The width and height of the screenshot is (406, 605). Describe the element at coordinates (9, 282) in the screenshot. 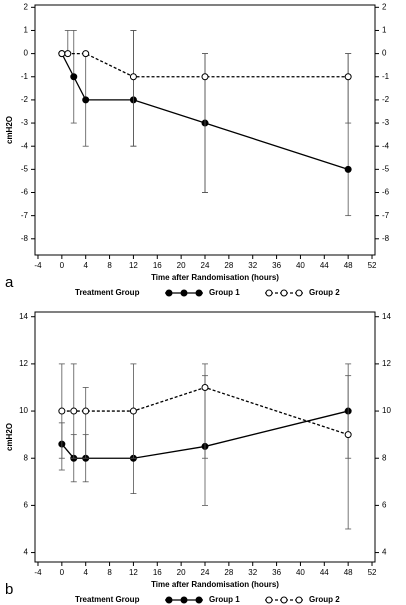

I see `panel-label: a` at that location.